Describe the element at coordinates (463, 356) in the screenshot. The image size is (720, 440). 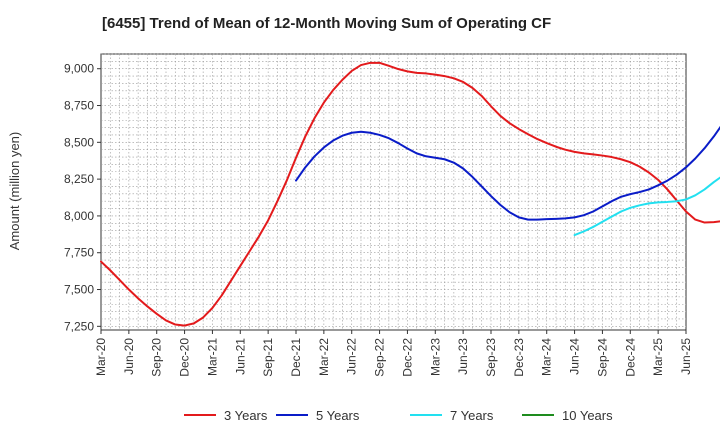
I see `x-tick-label: Jun-23` at that location.